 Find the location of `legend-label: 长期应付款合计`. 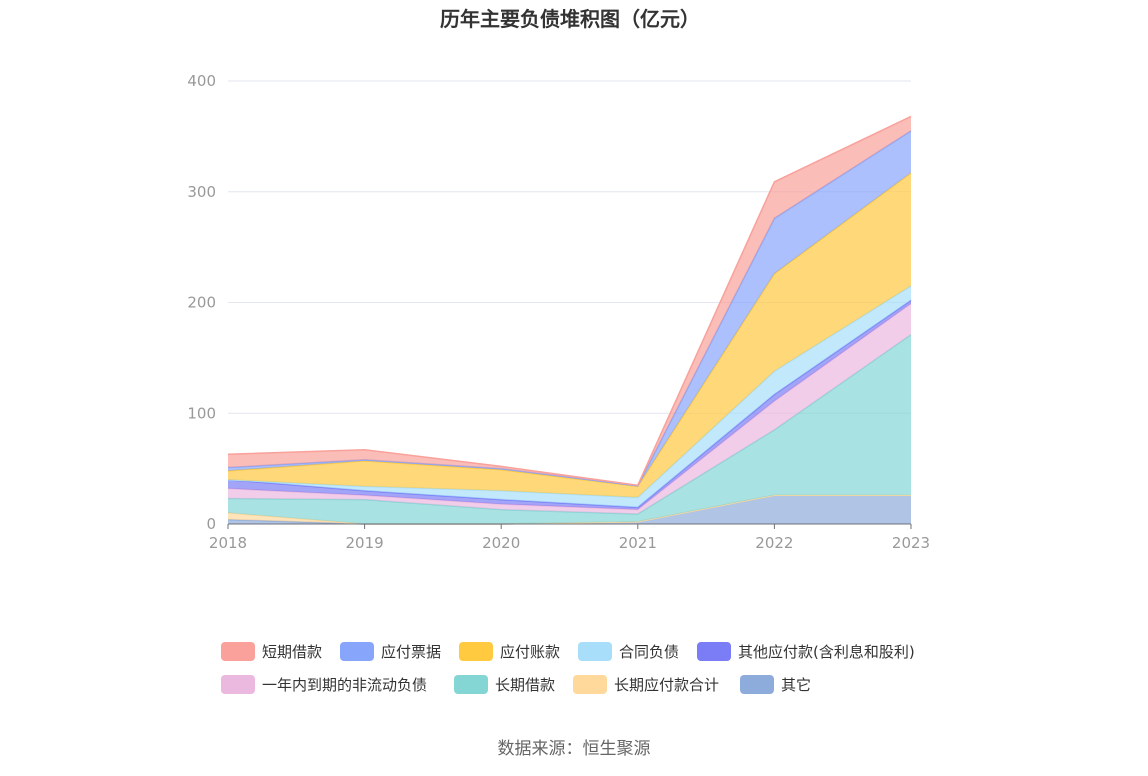

legend-label: 长期应付款合计 is located at coordinates (666, 685).